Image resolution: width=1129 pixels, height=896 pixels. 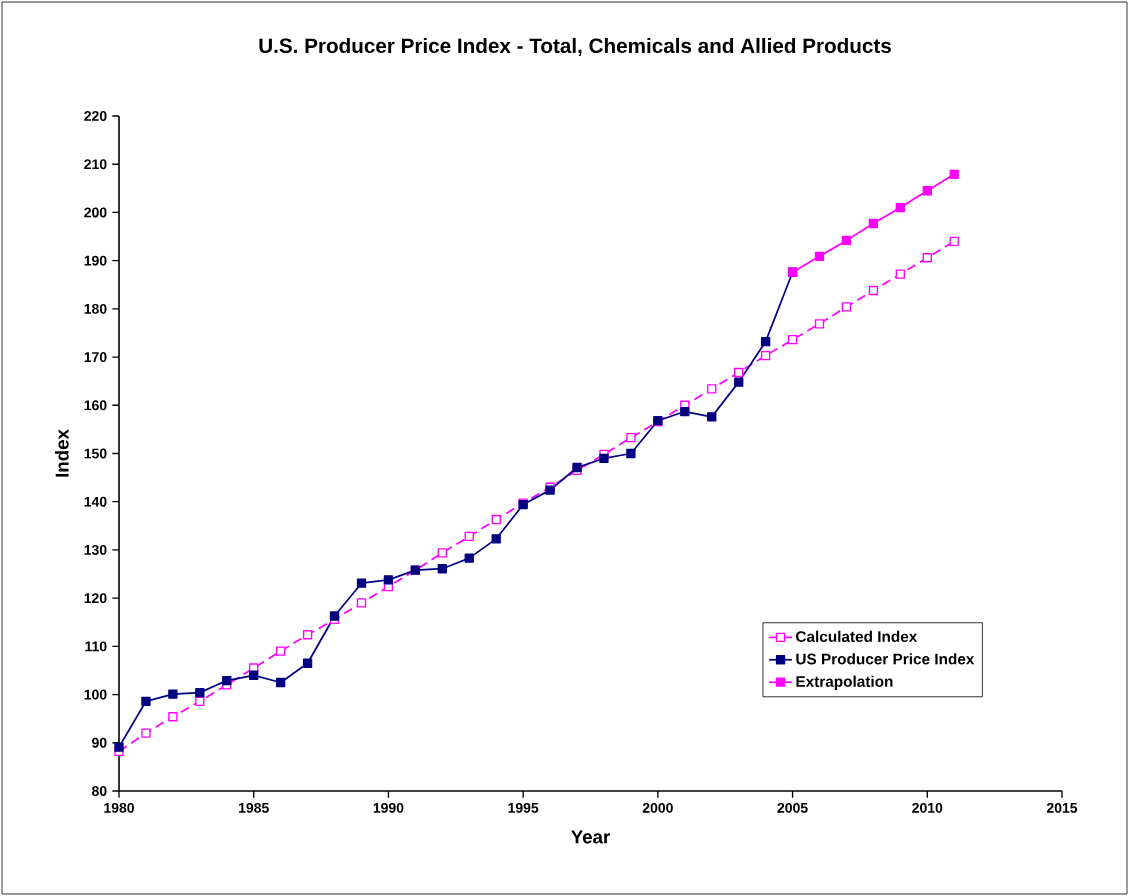 I want to click on y-tick-label: 190, so click(x=95, y=260).